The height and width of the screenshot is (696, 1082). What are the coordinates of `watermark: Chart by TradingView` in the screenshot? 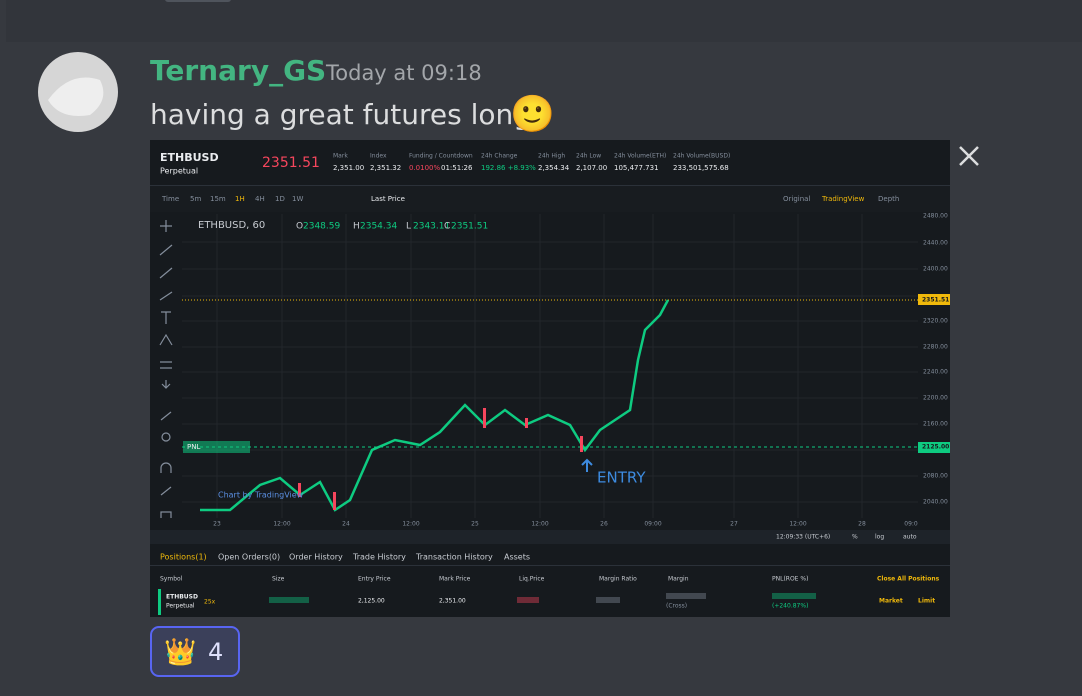 It's located at (261, 495).